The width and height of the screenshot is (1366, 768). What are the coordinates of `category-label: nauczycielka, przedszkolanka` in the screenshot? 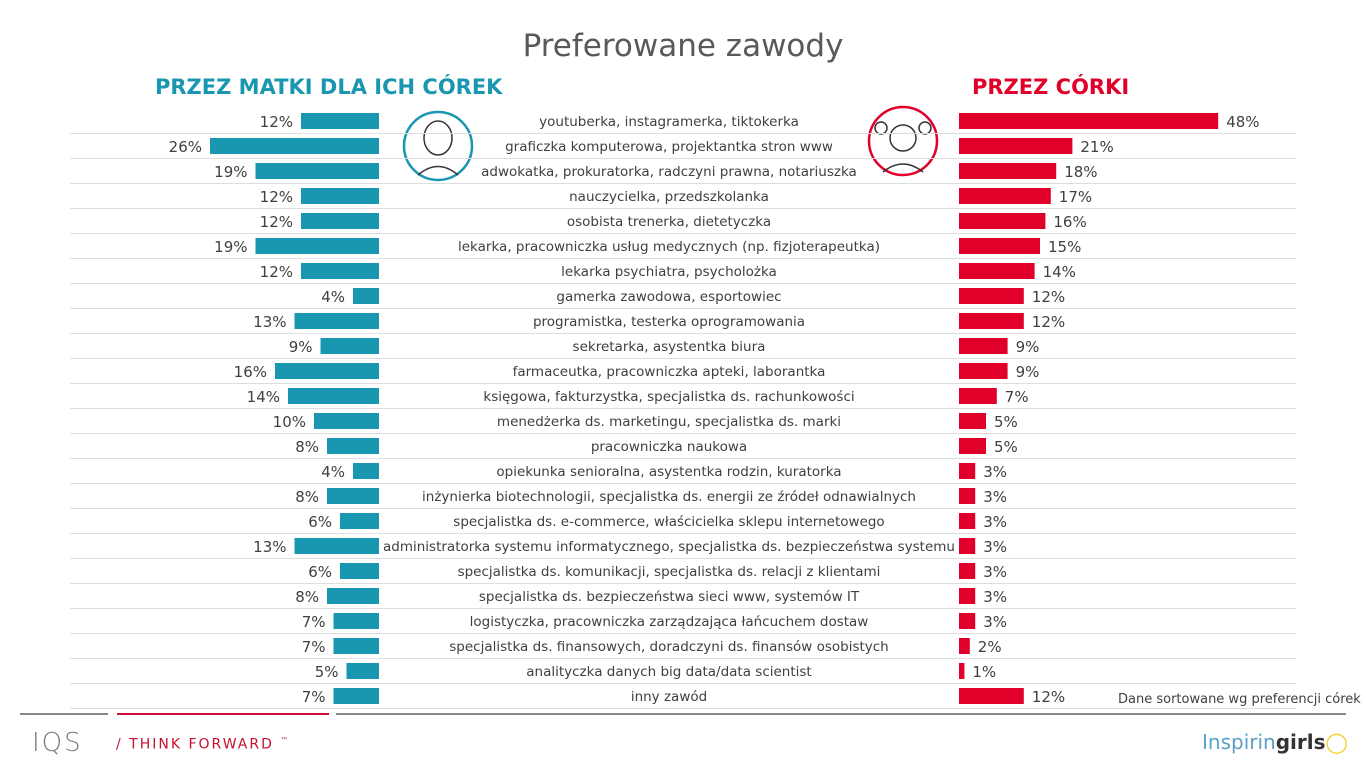 It's located at (669, 197).